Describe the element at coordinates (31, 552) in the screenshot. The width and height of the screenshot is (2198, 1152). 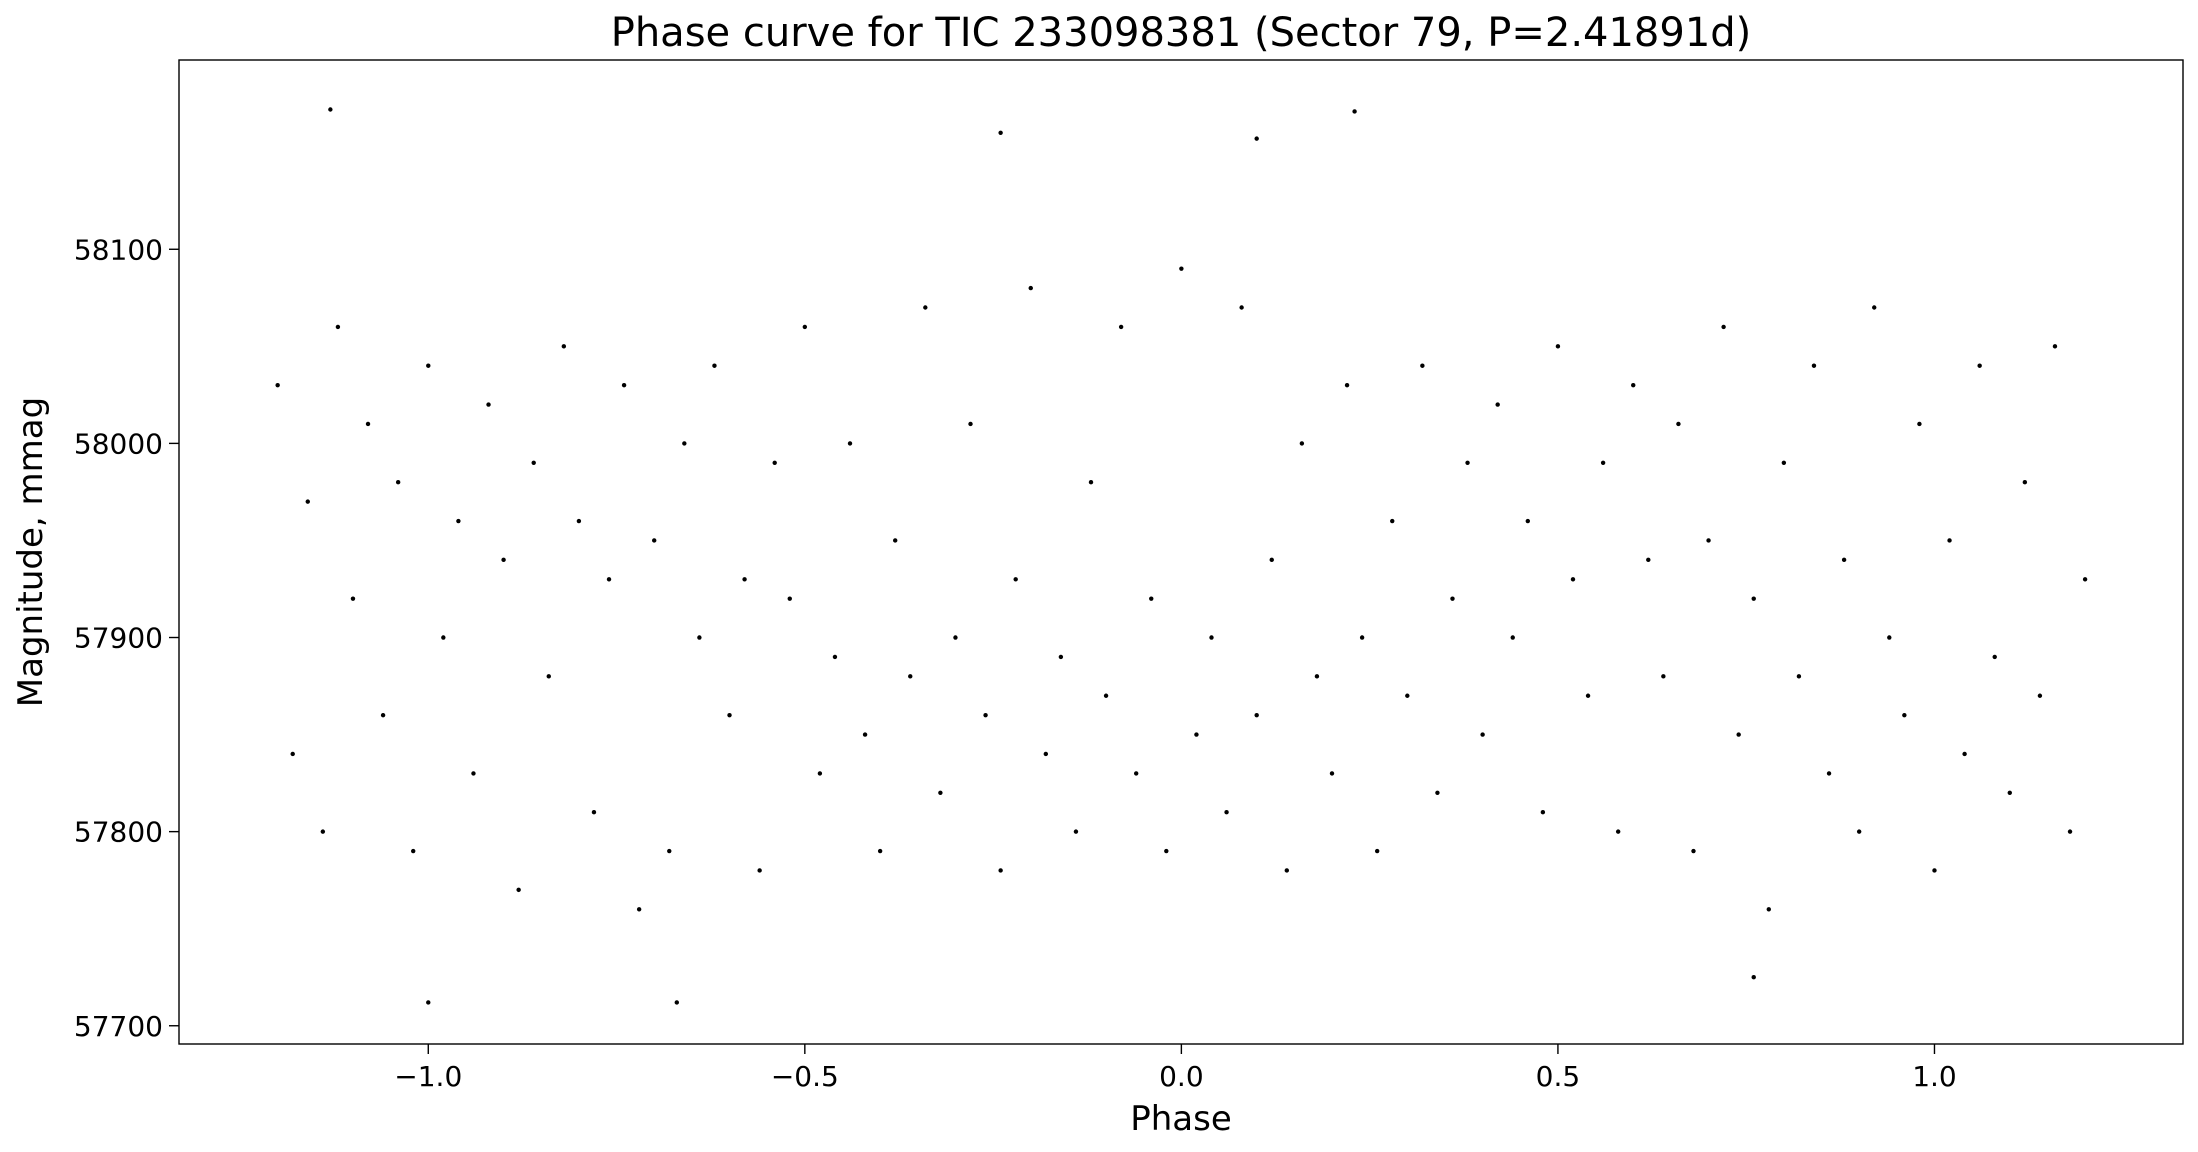
I see `y-axis-label: Magnitude, mmag` at that location.